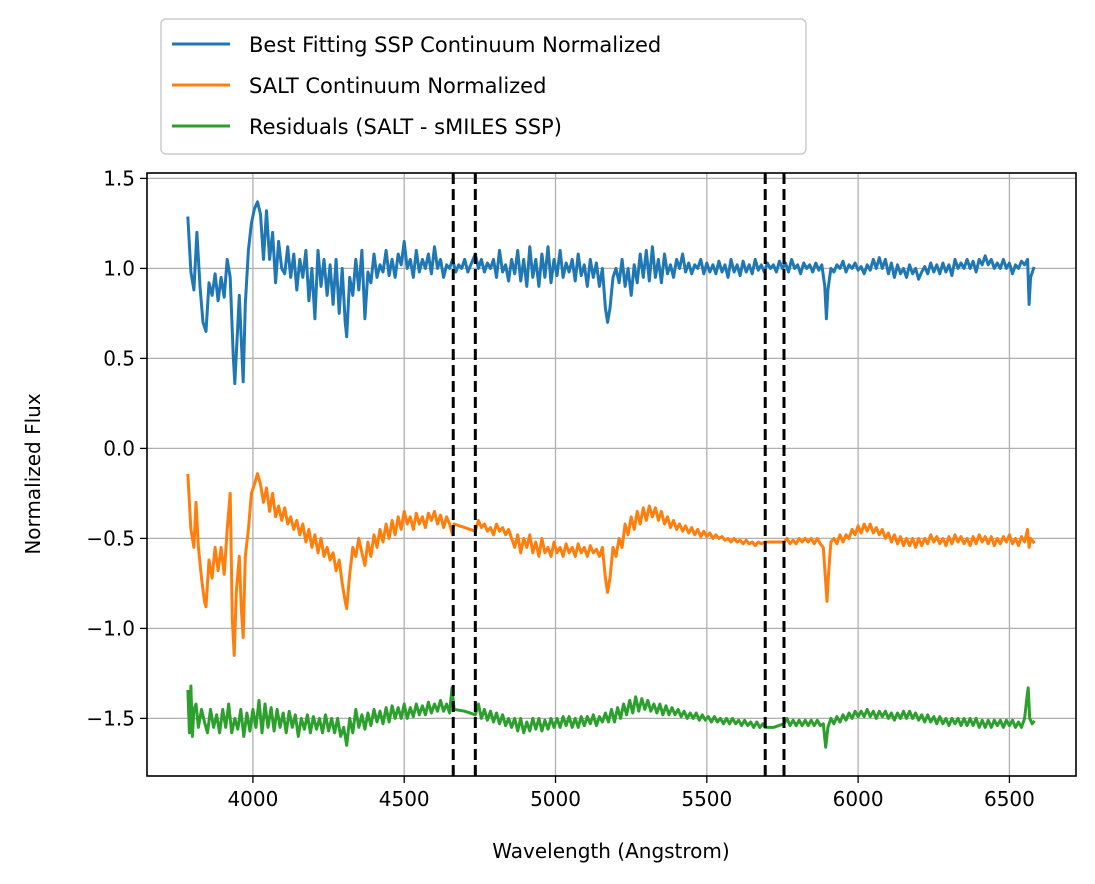 This screenshot has width=1095, height=884. I want to click on y-axis: −1.5 −1.0 −0.5 0.0 0.5 1.0 1.5, so click(116, 448).